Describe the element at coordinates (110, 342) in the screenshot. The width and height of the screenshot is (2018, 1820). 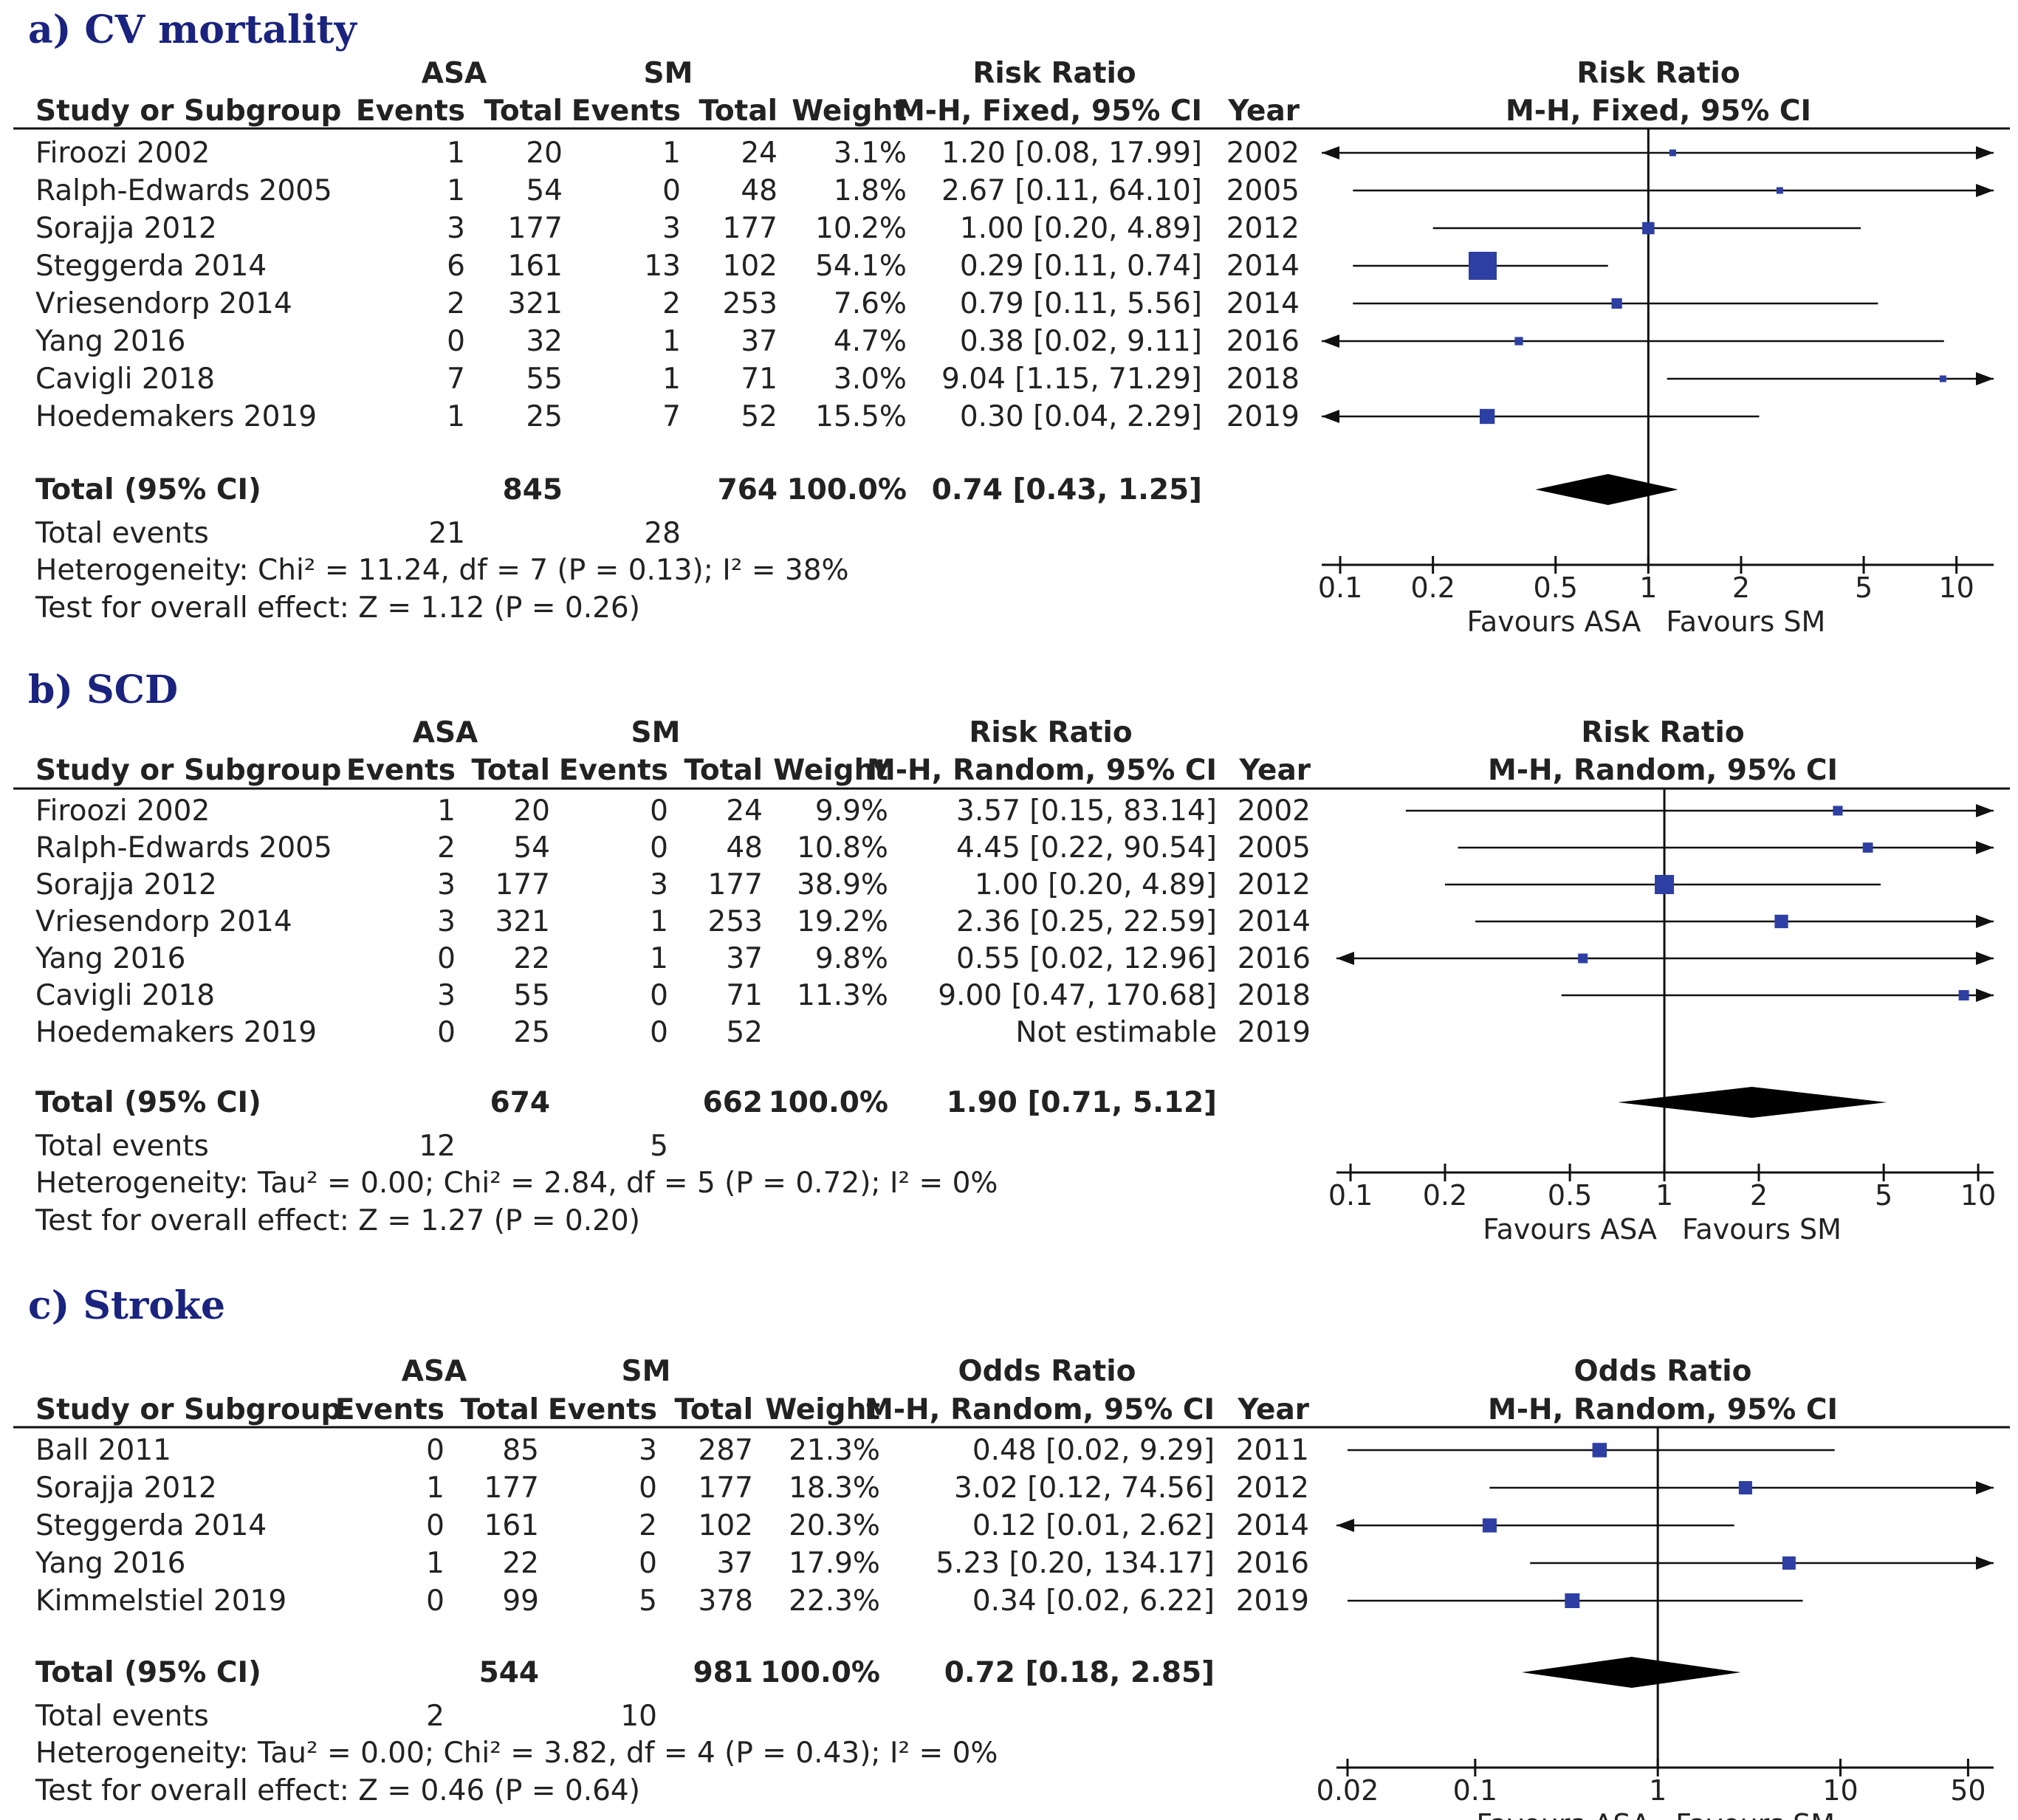
I see `study-name: Yang 2016` at that location.